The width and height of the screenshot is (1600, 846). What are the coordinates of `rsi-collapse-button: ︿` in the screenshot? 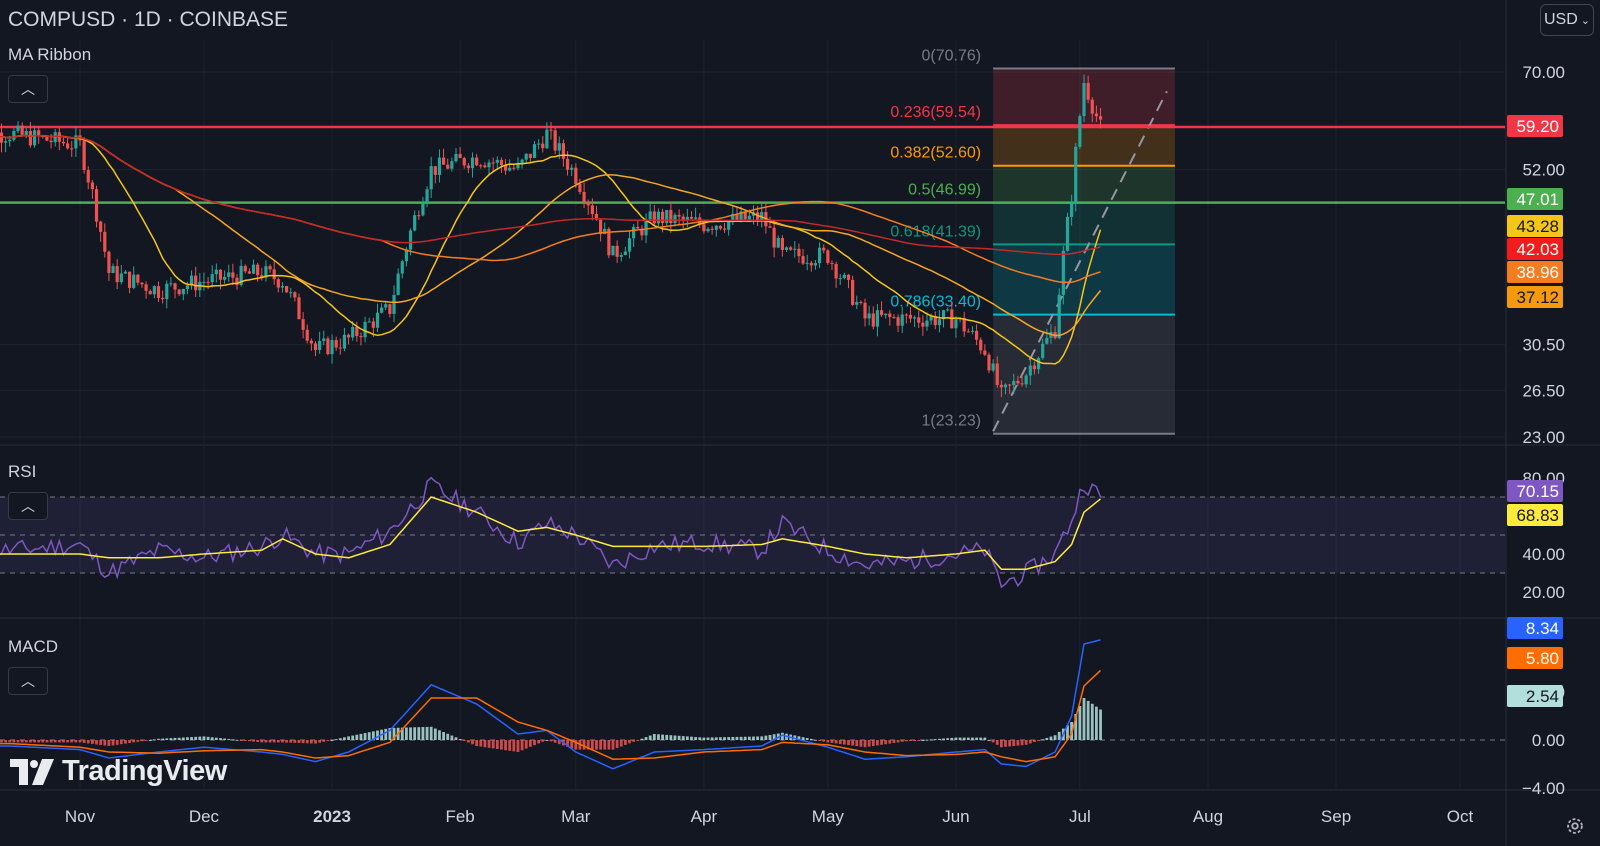 It's located at (28, 506).